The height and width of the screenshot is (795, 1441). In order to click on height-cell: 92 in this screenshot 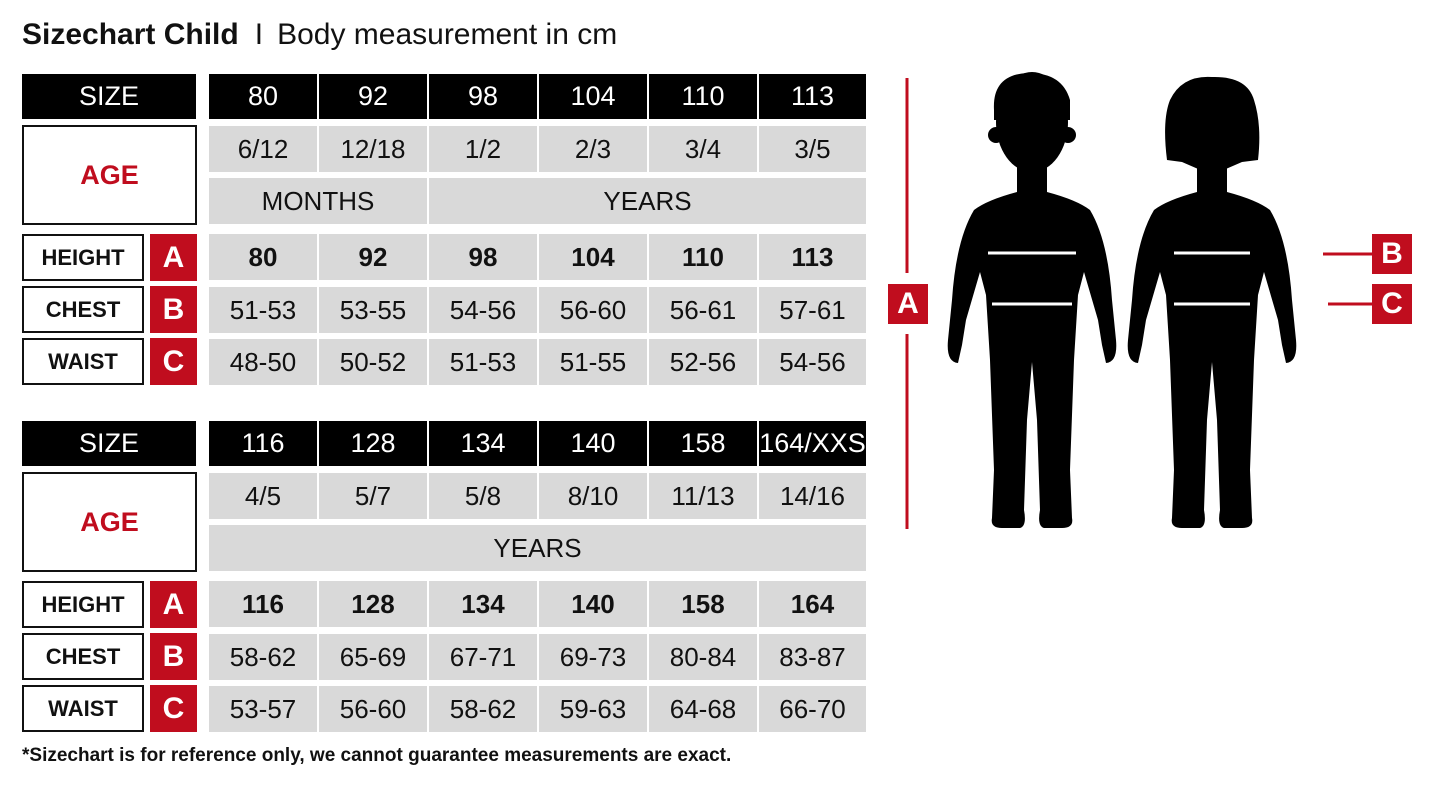, I will do `click(373, 257)`.